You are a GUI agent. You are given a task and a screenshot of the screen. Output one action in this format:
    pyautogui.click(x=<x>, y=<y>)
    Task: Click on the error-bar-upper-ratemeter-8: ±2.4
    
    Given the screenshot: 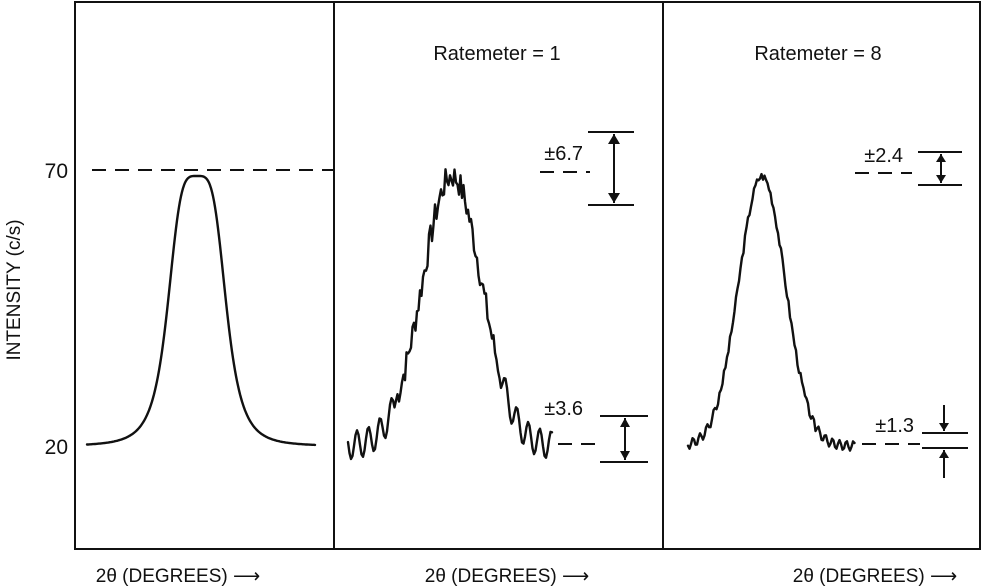 What is the action you would take?
    pyautogui.click(x=908, y=165)
    